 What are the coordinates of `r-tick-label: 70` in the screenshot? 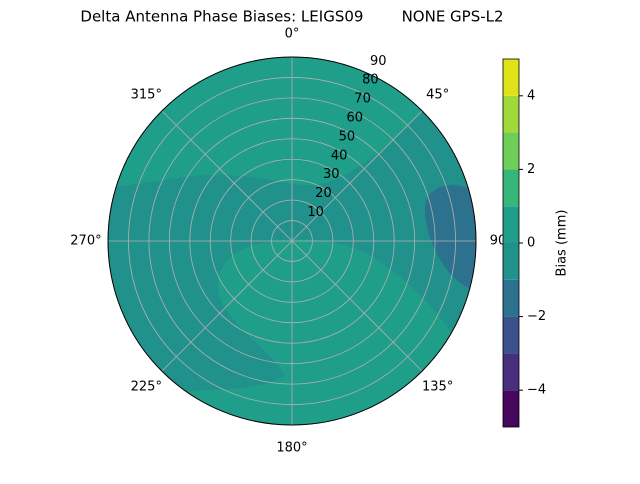 It's located at (362, 99).